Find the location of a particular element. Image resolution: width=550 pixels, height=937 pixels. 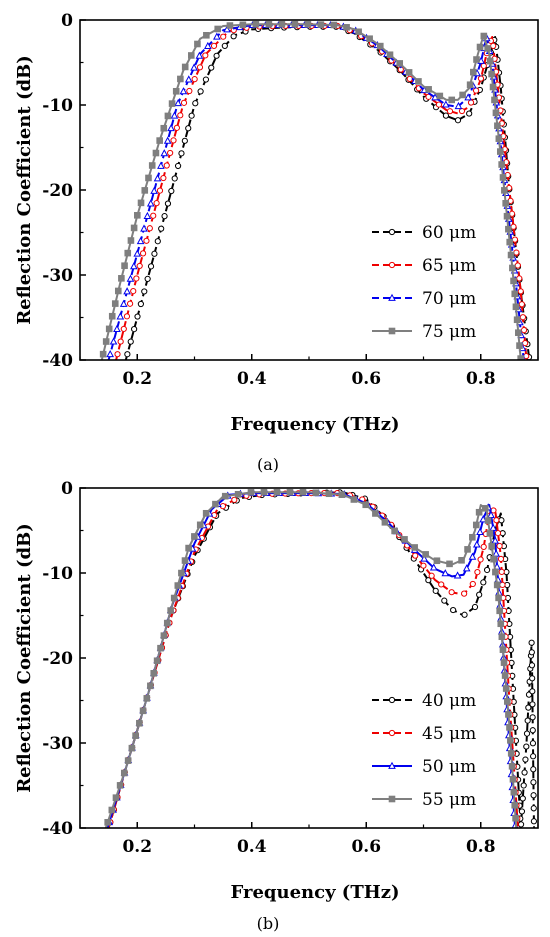

panel-label: (b) is located at coordinates (268, 923).